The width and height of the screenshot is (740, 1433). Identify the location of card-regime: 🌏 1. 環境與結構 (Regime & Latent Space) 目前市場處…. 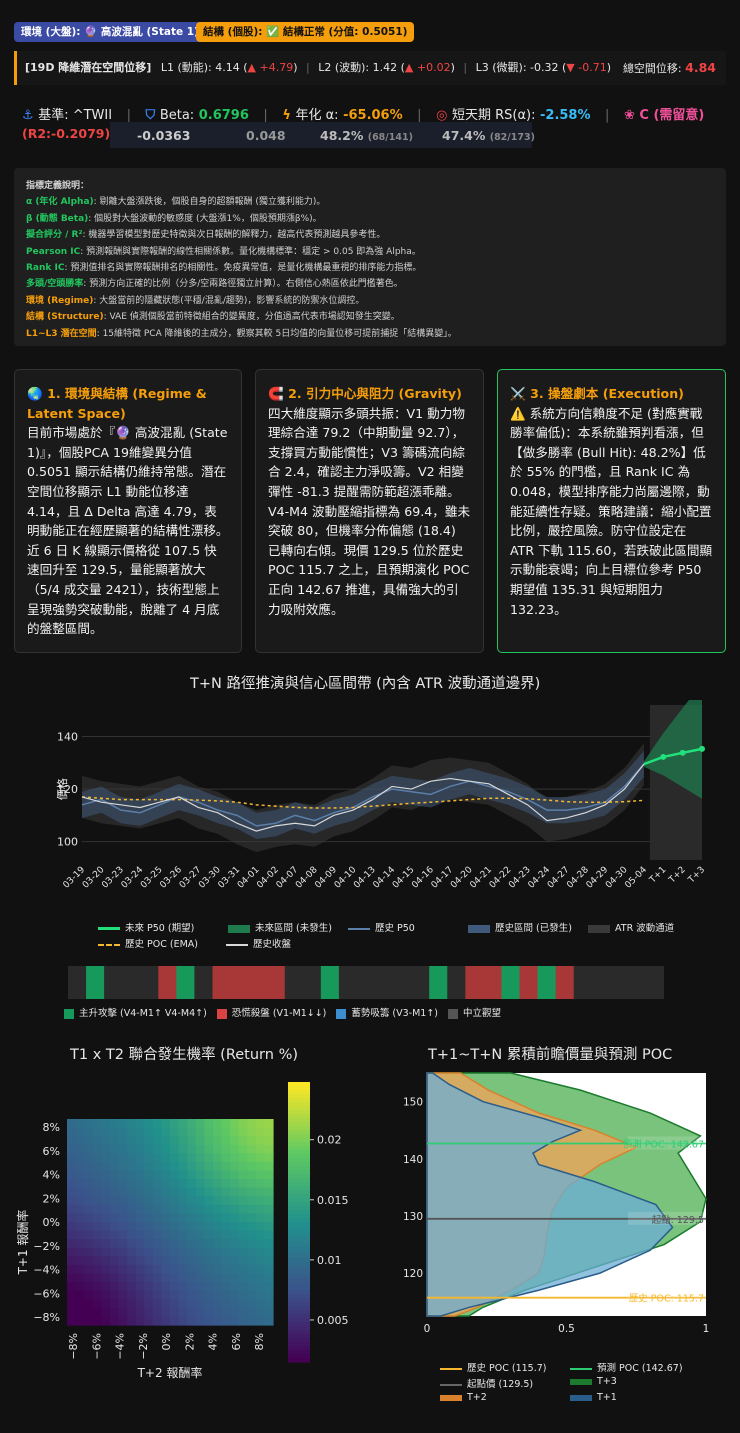
(128, 511).